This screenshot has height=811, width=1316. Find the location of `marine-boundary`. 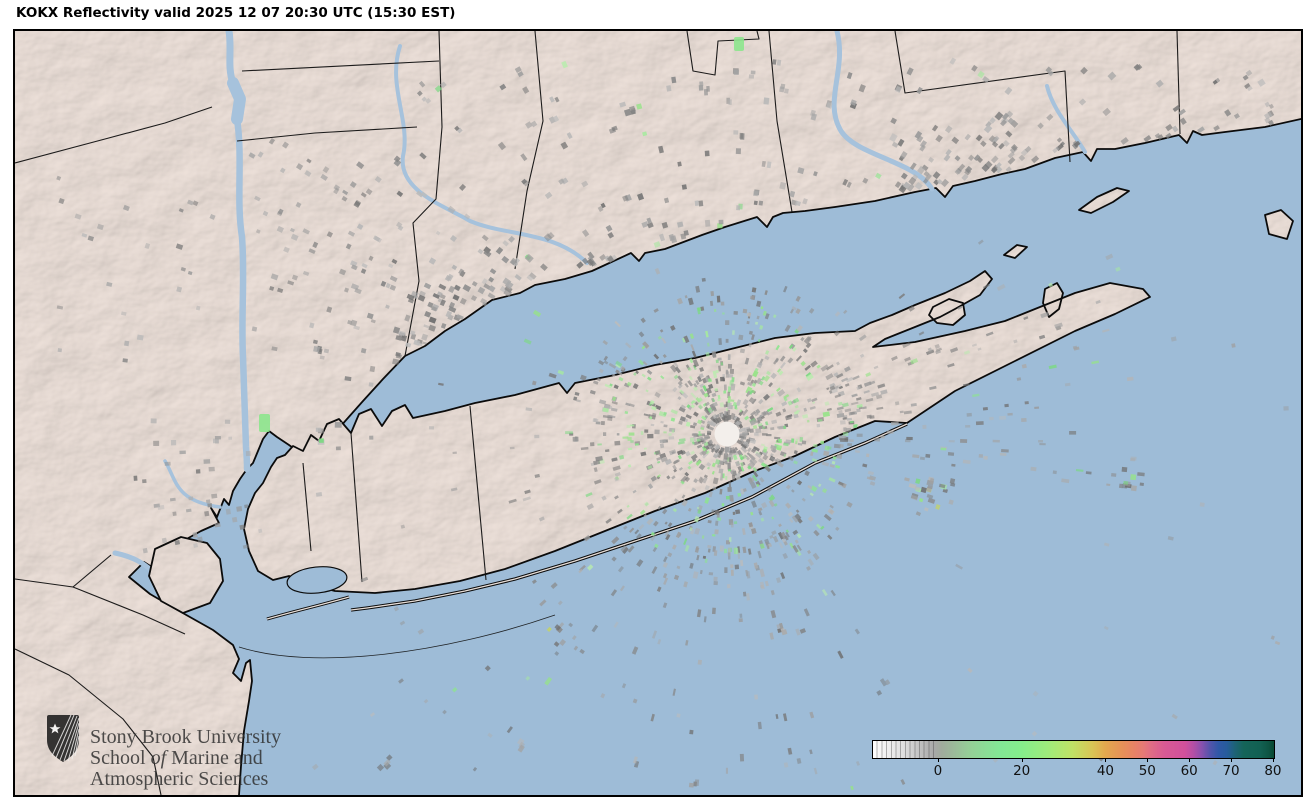

marine-boundary is located at coordinates (397, 636).